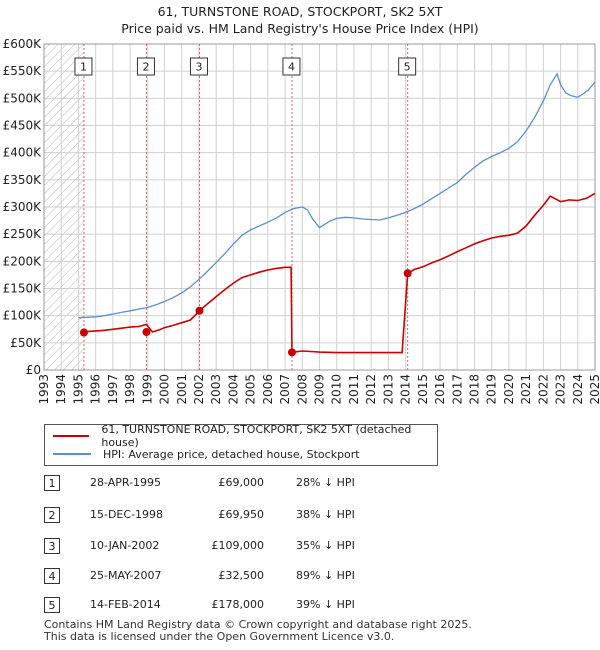 The width and height of the screenshot is (600, 650). Describe the element at coordinates (96, 389) in the screenshot. I see `x-tick-label: 1996` at that location.